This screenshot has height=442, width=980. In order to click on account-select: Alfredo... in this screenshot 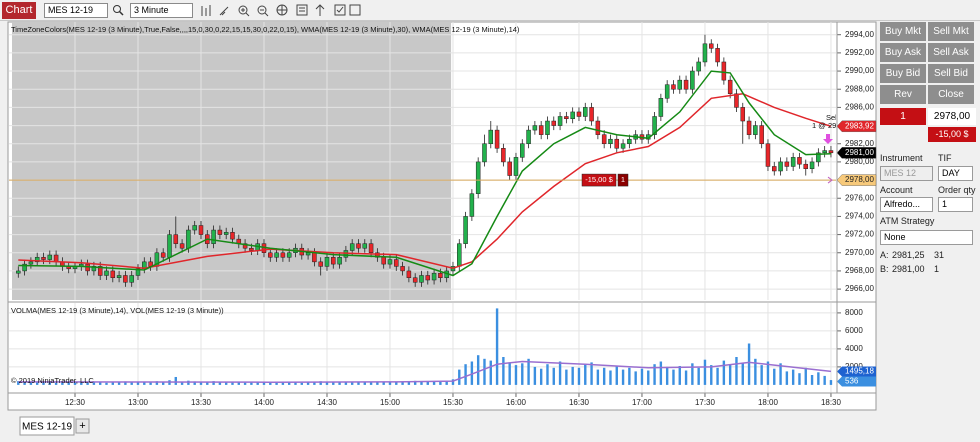, I will do `click(906, 204)`.